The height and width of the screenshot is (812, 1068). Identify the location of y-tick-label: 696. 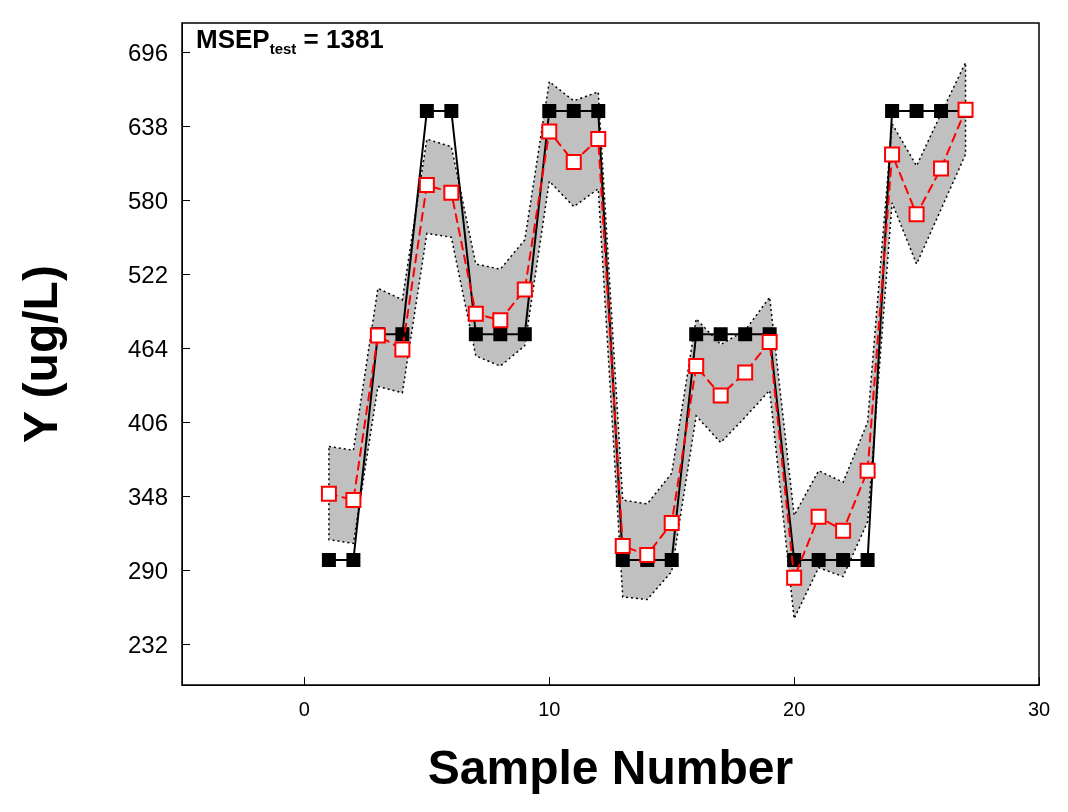
(147, 52).